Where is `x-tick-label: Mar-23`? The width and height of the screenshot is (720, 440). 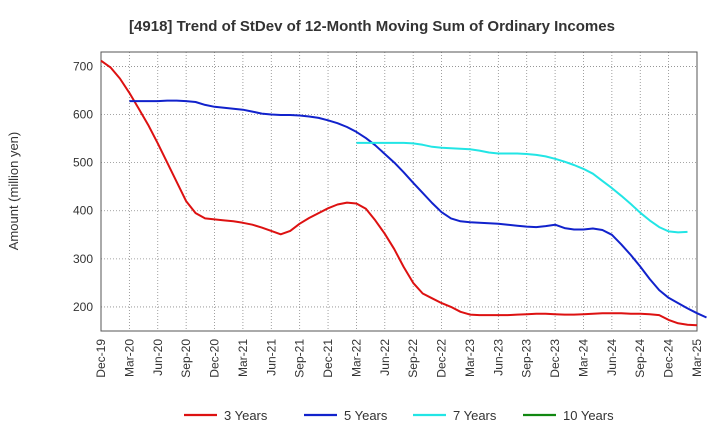
x-tick-label: Mar-23 is located at coordinates (470, 358).